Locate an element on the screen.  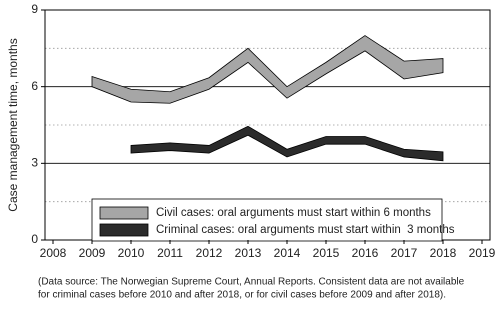
legend-box is located at coordinates (267, 220).